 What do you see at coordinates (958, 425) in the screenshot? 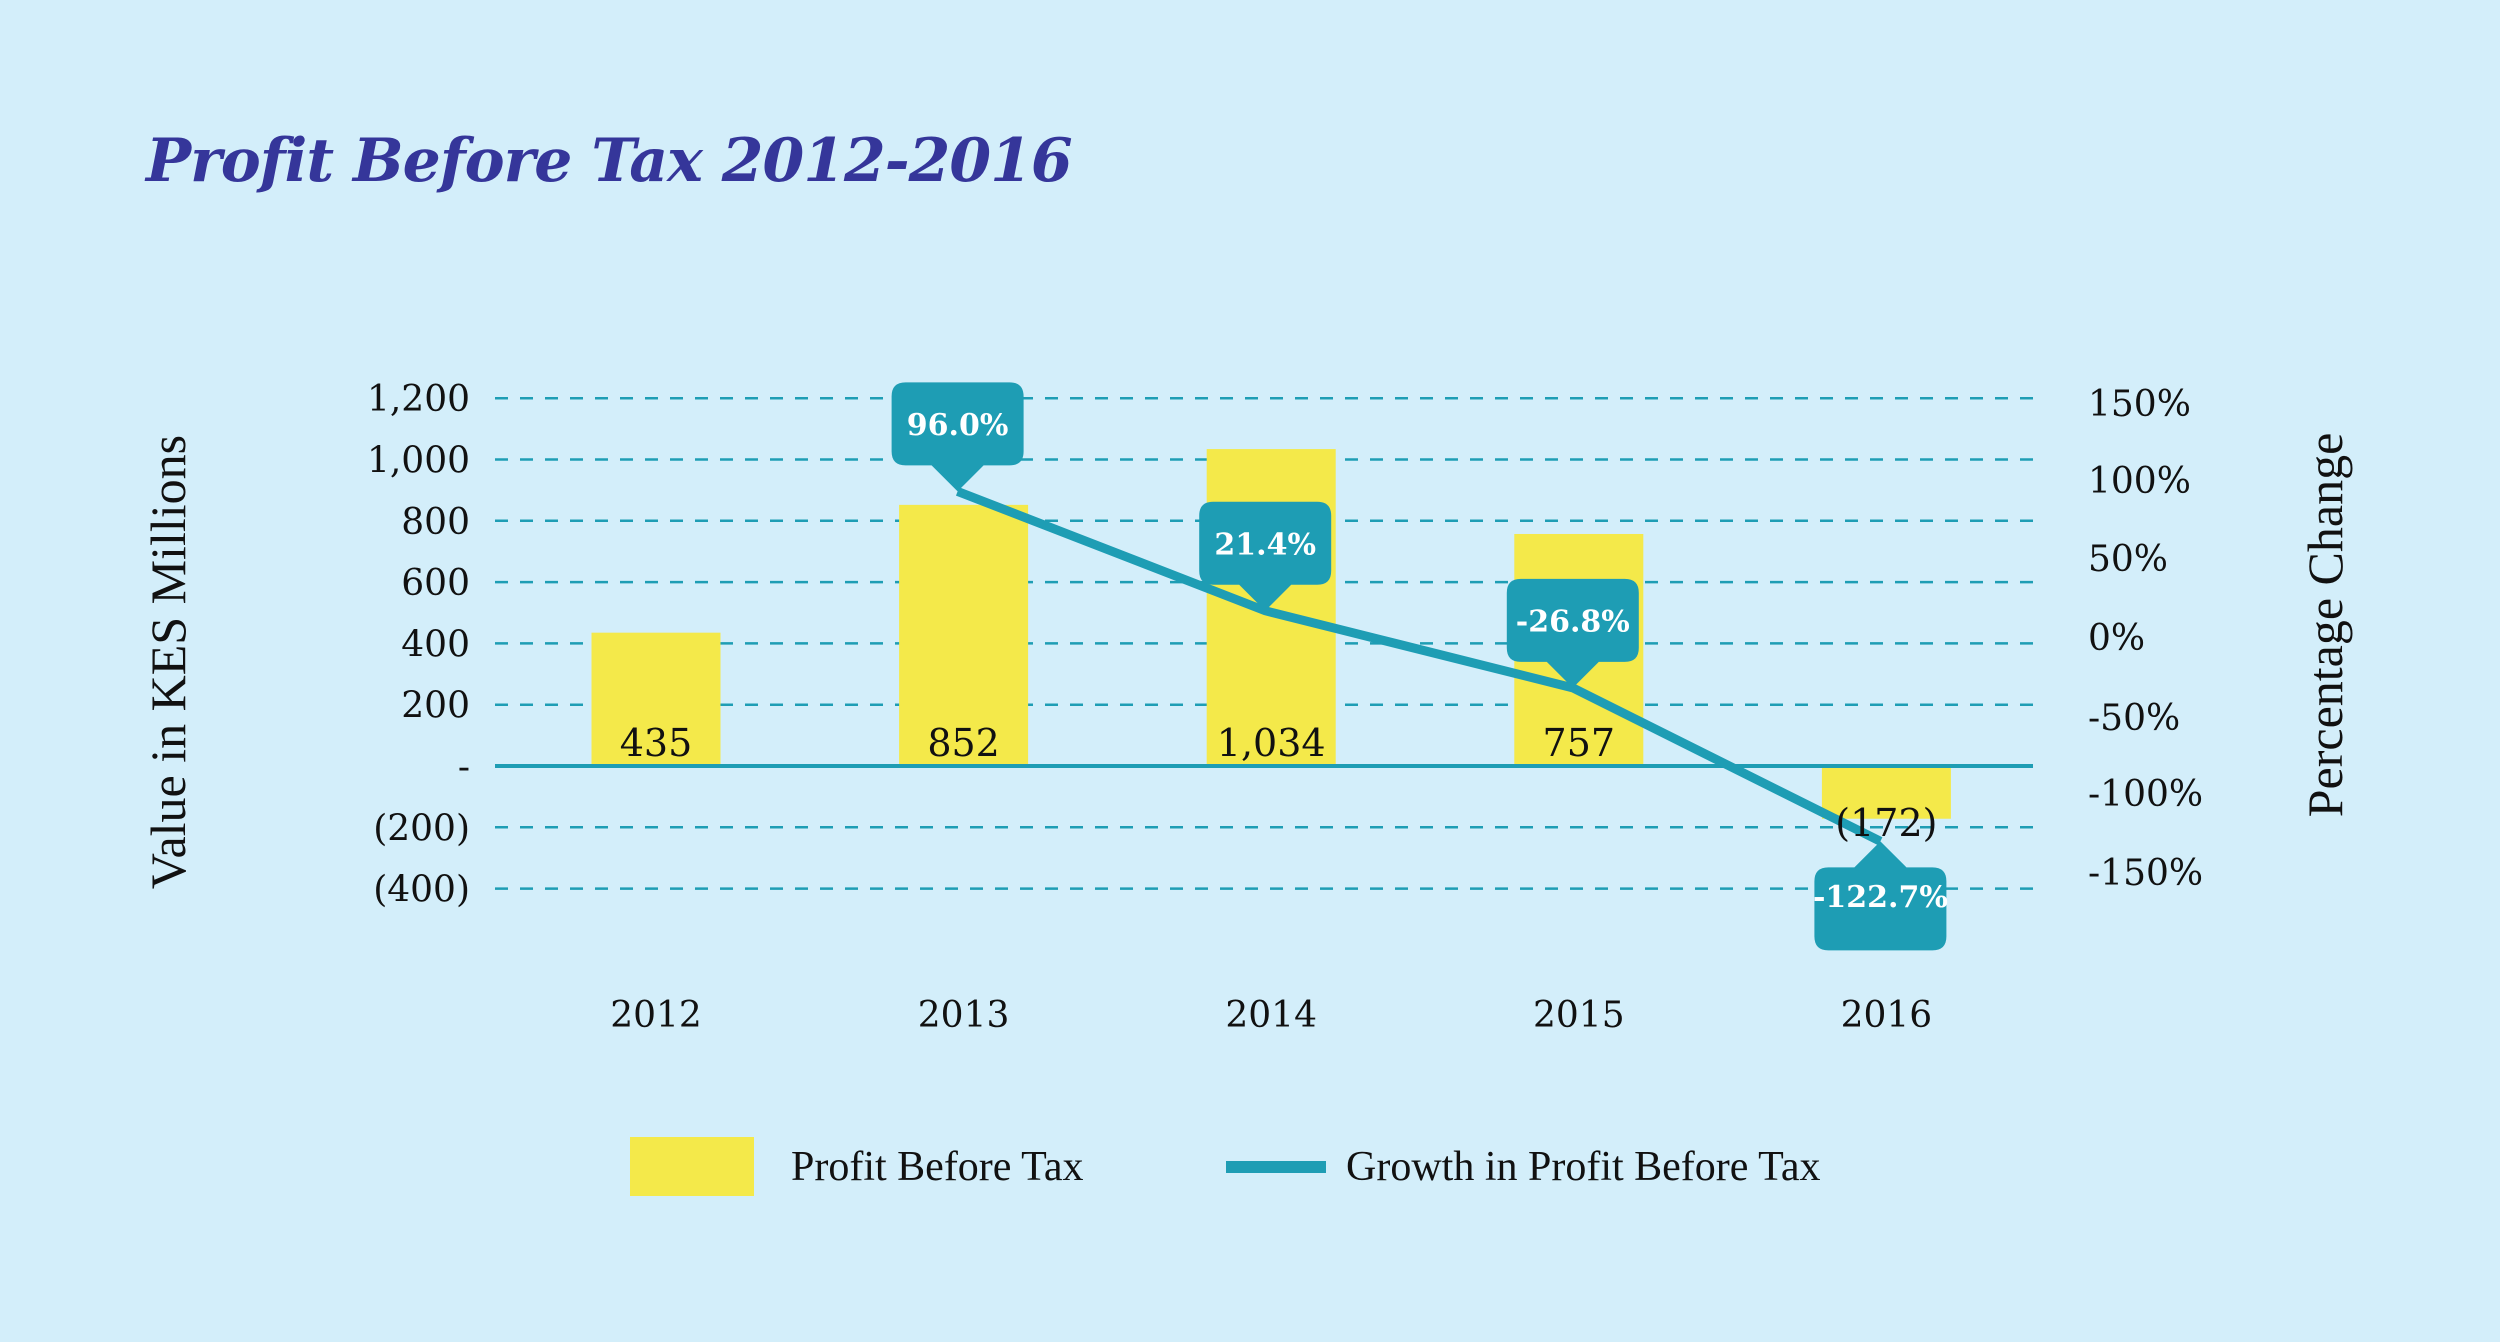
I see `callout-label: 96.0%` at bounding box center [958, 425].